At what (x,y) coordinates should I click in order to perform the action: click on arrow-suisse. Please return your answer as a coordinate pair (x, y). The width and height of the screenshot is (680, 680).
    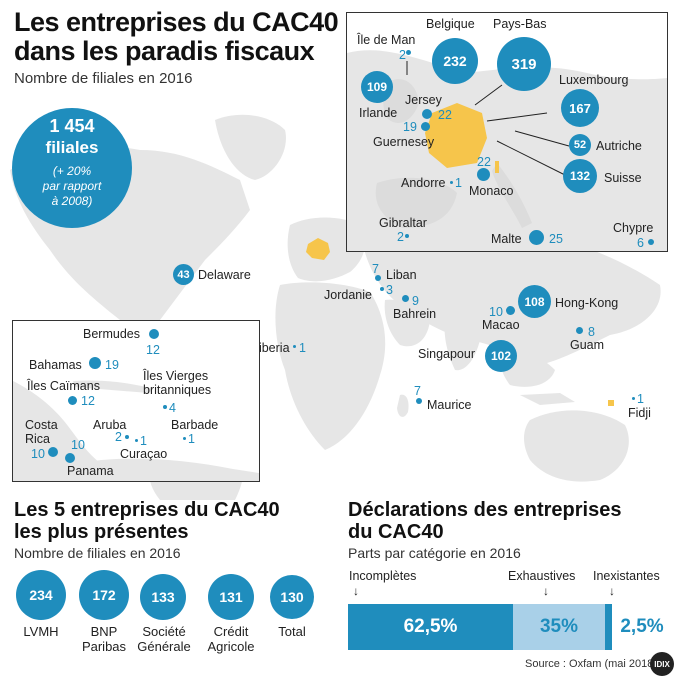
    Looking at the image, I should click on (533, 159).